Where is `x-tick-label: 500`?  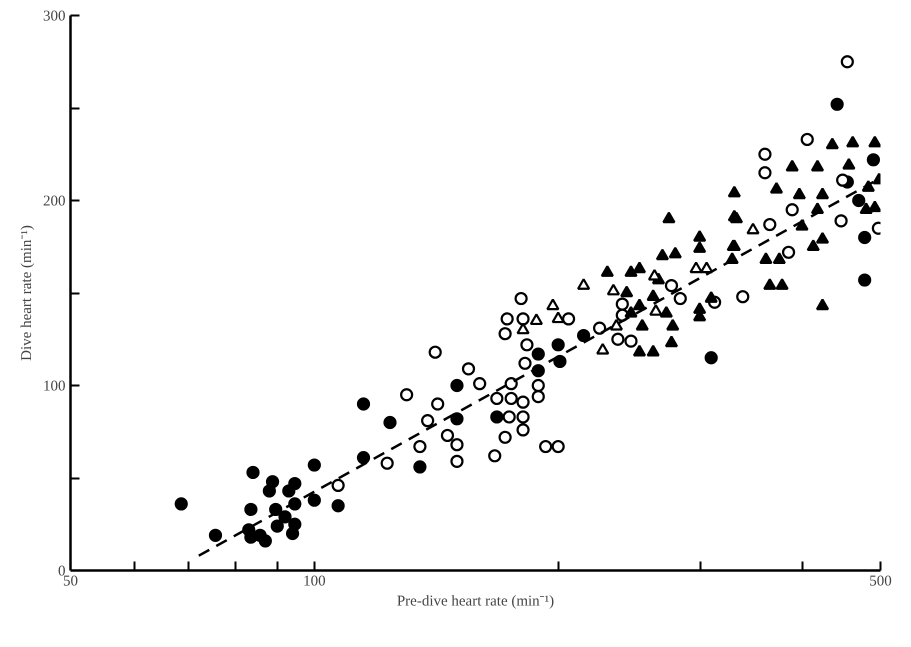
x-tick-label: 500 is located at coordinates (880, 582).